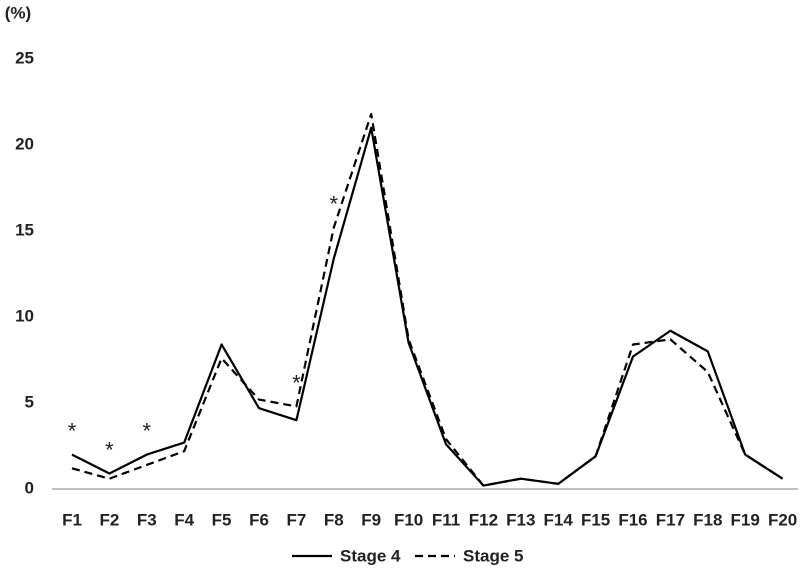 This screenshot has width=800, height=571. I want to click on x-tick-label: F15, so click(595, 519).